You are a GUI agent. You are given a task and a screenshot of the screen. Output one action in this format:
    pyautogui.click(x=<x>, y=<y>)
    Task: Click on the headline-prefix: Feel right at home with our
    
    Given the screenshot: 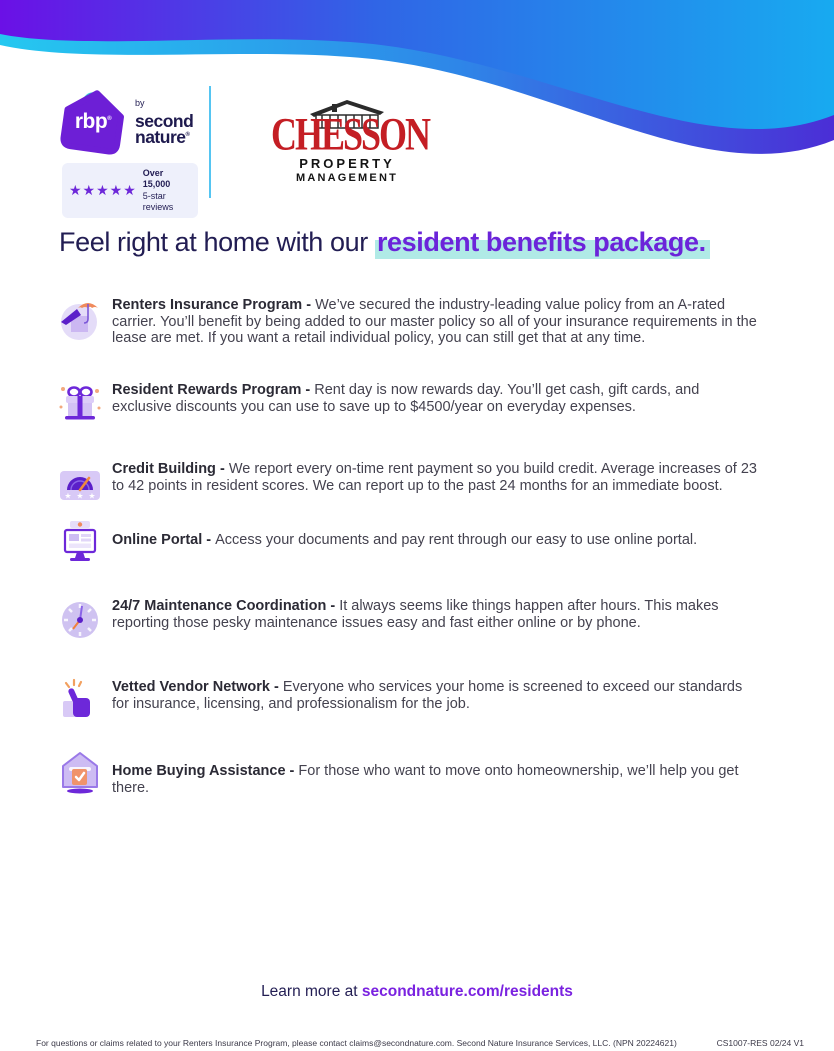 What is the action you would take?
    pyautogui.click(x=217, y=242)
    